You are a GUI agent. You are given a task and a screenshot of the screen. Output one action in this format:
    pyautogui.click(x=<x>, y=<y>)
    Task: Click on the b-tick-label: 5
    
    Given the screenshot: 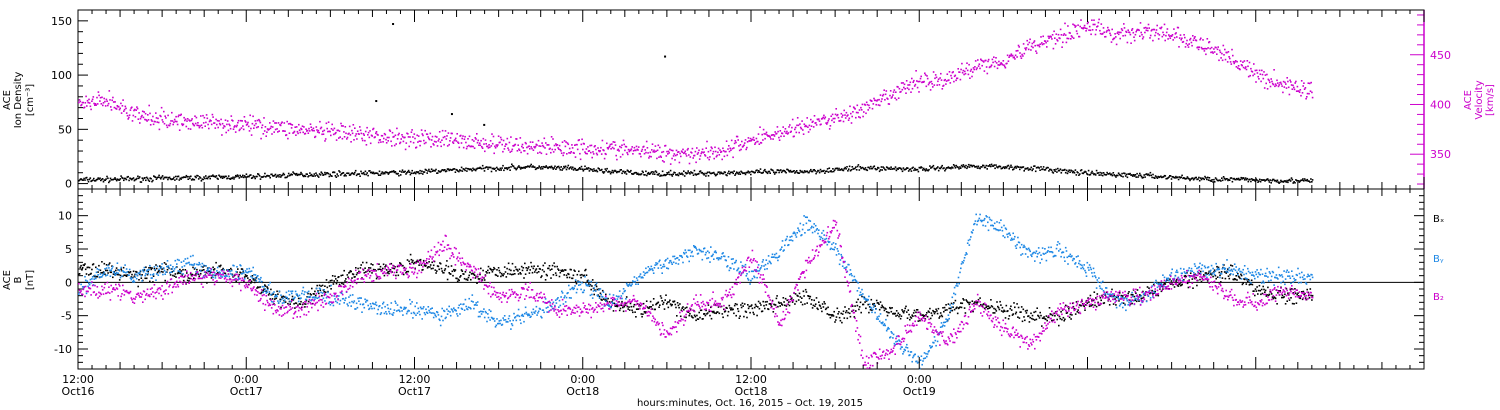 What is the action you would take?
    pyautogui.click(x=68, y=249)
    